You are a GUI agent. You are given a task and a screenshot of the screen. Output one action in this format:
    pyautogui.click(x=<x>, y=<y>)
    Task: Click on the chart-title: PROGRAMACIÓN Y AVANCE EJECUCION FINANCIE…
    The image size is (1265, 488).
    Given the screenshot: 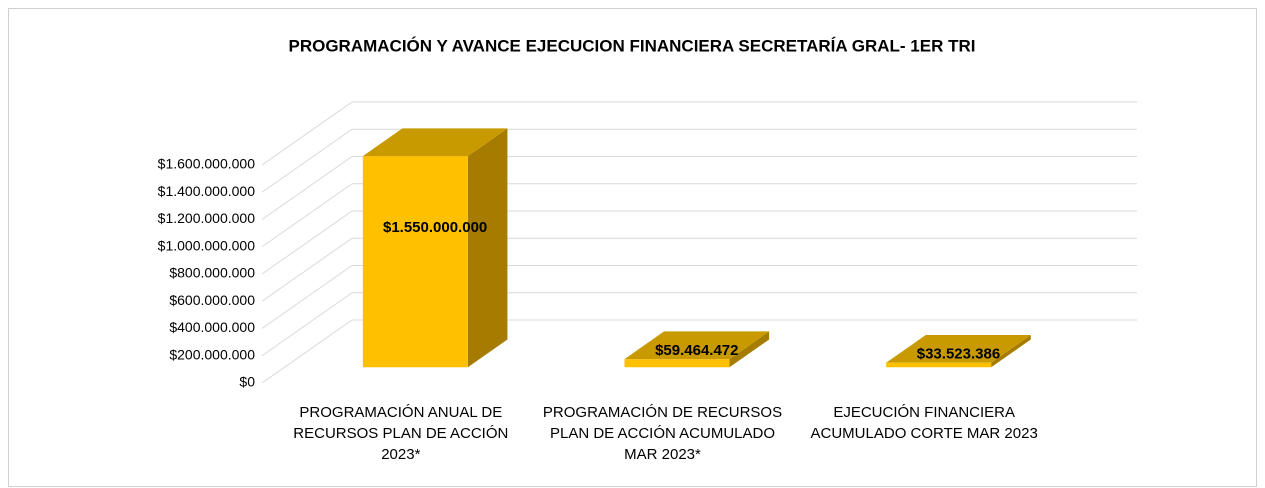 What is the action you would take?
    pyautogui.click(x=632, y=45)
    